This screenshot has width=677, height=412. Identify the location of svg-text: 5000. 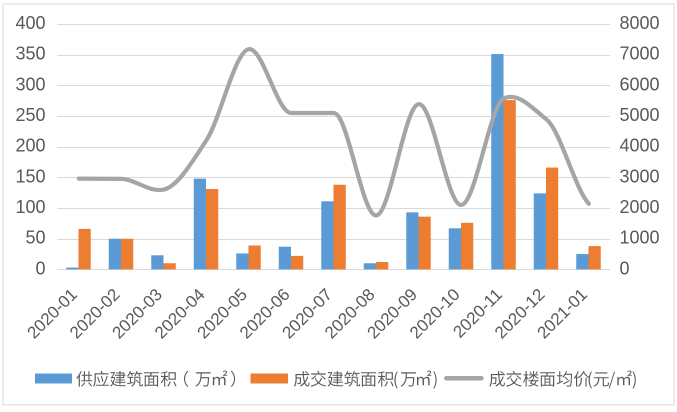
(640, 115).